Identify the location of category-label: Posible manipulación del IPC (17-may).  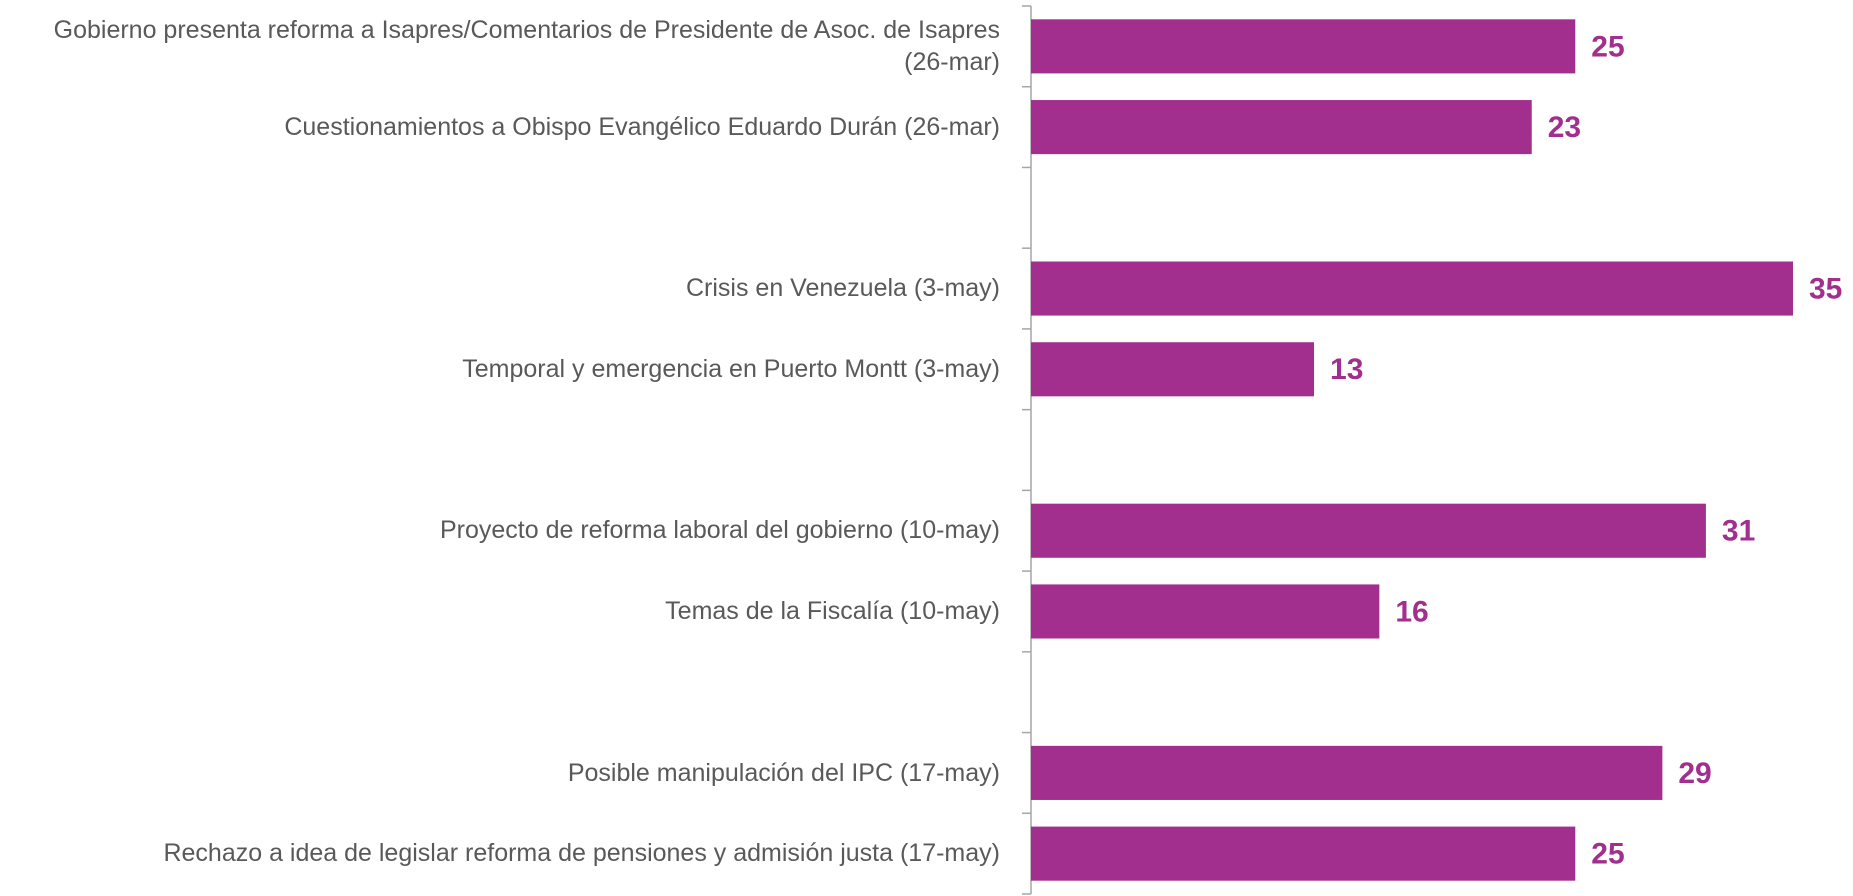
(783, 772).